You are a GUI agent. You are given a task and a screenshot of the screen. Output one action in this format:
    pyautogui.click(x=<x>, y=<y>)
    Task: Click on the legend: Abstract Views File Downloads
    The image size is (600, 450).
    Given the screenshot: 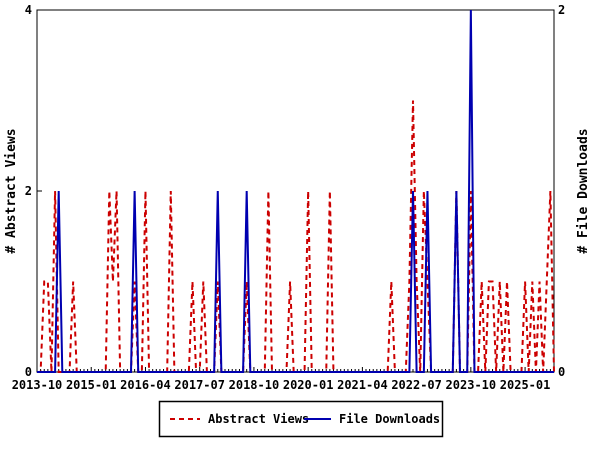 What is the action you would take?
    pyautogui.click(x=301, y=419)
    